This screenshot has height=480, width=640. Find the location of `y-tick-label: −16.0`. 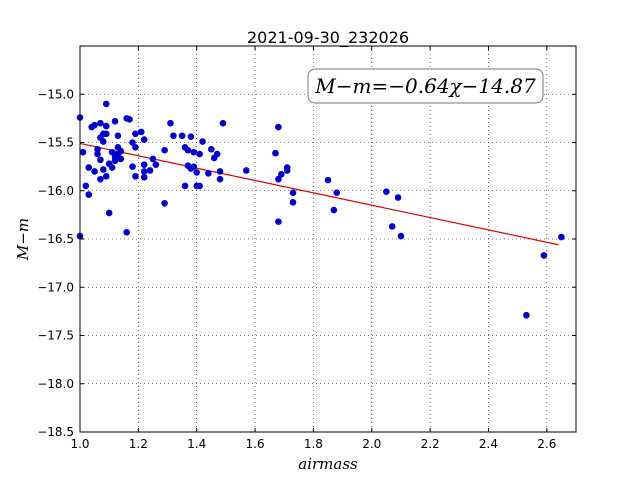

y-tick-label: −16.0 is located at coordinates (55, 191).